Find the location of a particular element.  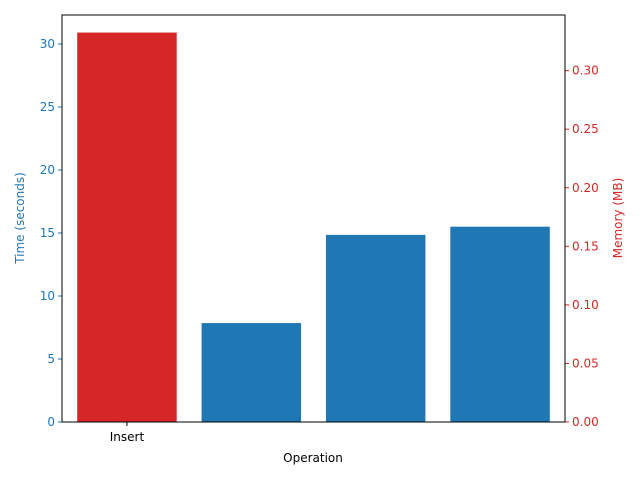

left-tick-label: 10 is located at coordinates (47, 296).